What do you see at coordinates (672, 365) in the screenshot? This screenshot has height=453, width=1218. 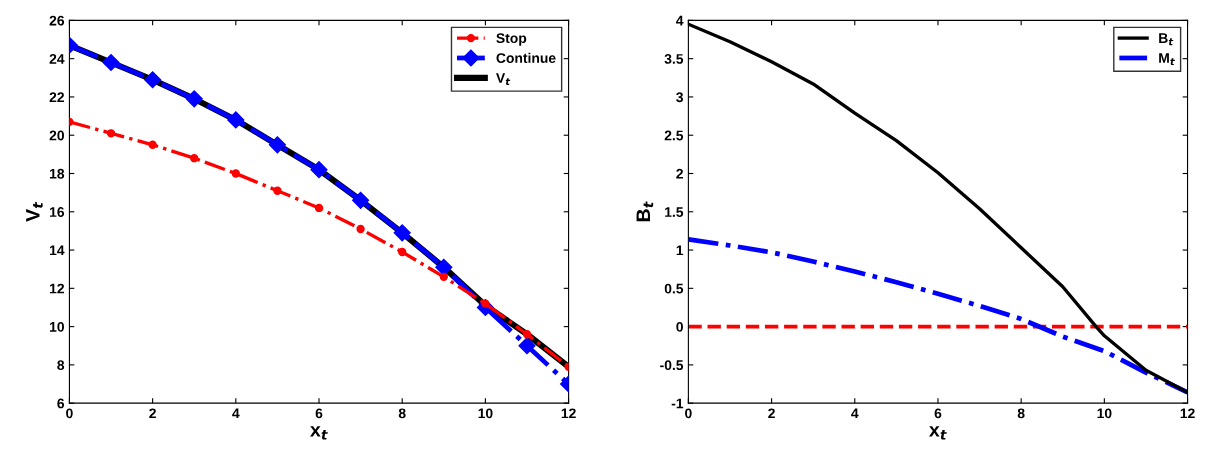 I see `y-tick-label: -0.5` at bounding box center [672, 365].